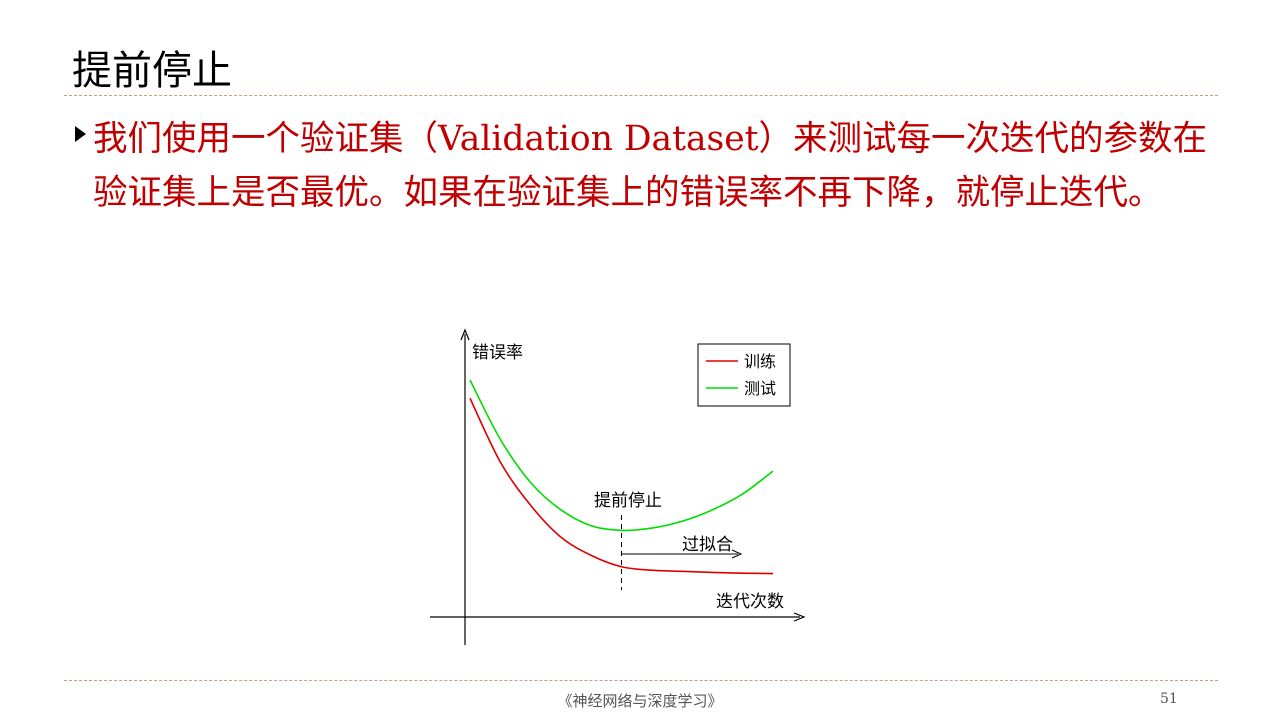 This screenshot has width=1280, height=720. I want to click on legend-box, so click(744, 375).